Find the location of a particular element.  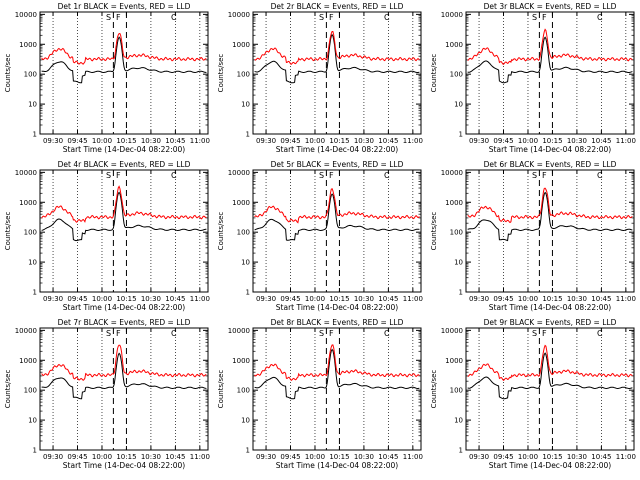

x-tick-label: 11:00 is located at coordinates (626, 457).